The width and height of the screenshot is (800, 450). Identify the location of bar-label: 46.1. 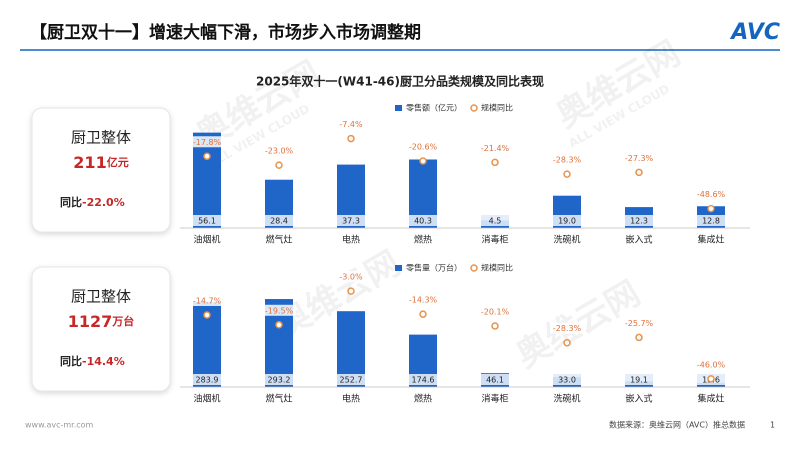
(495, 380).